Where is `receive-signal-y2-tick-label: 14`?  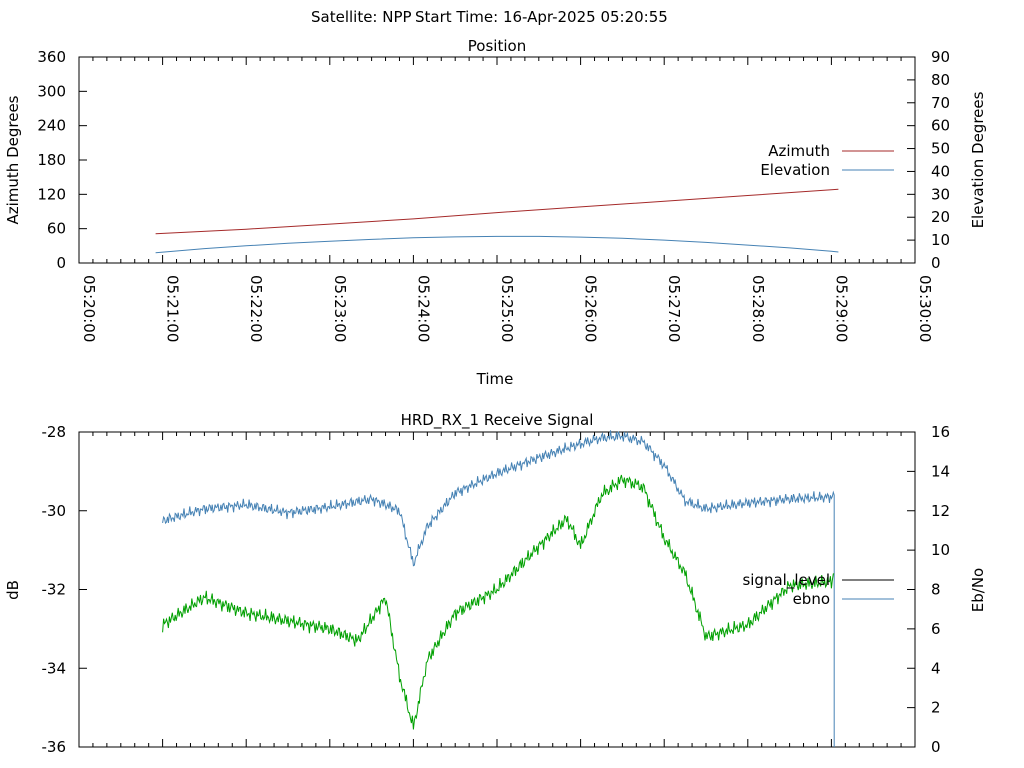
receive-signal-y2-tick-label: 14 is located at coordinates (940, 471).